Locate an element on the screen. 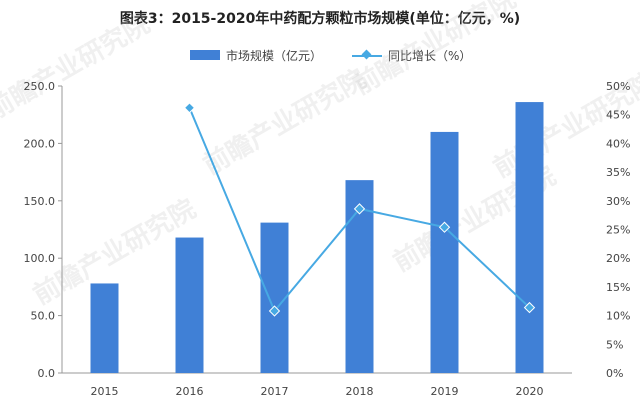 Image resolution: width=640 pixels, height=403 pixels. legend-bar-label: 市场规模（亿元） is located at coordinates (274, 56).